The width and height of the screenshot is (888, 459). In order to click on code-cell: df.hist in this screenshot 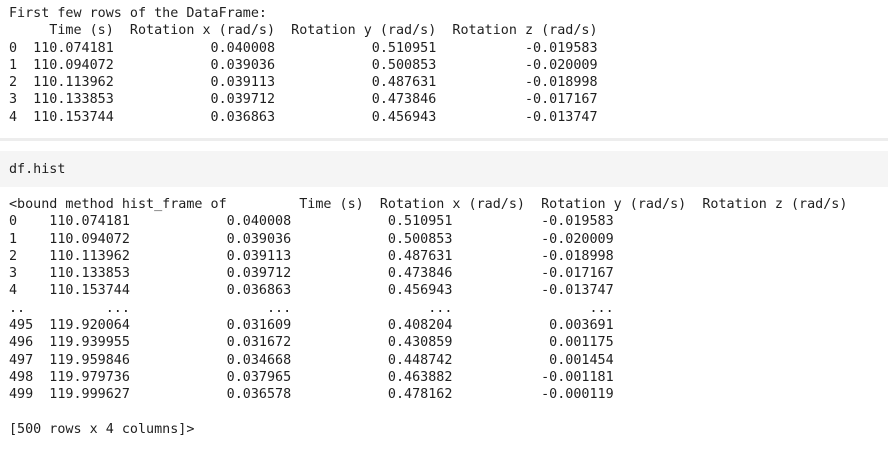, I will do `click(444, 169)`.